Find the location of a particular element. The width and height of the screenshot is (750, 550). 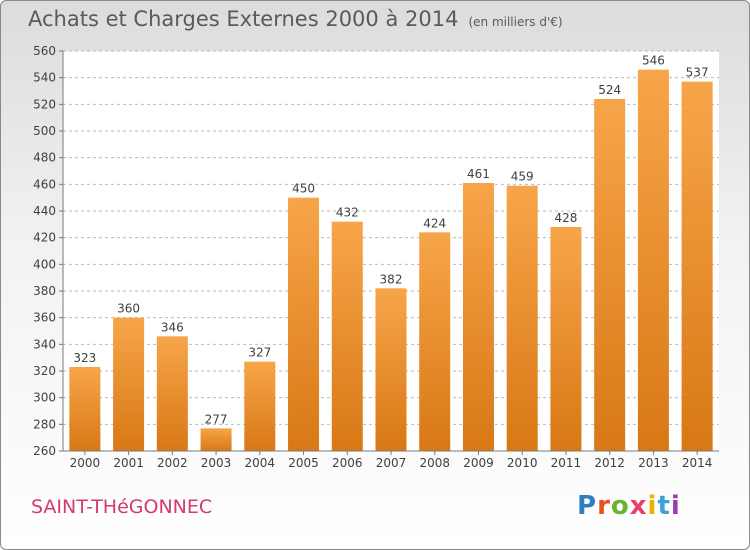

y-tick-label: 260 is located at coordinates (44, 451).